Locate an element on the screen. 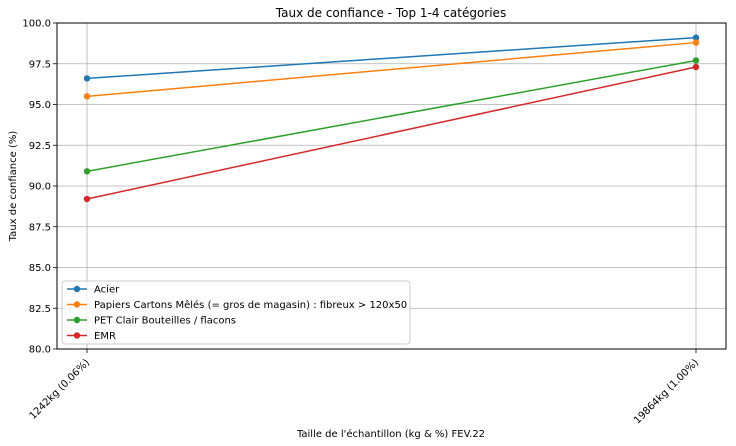 The height and width of the screenshot is (446, 736). chart-title: Taux de confiance - Top 1-4 catégories is located at coordinates (390, 13).